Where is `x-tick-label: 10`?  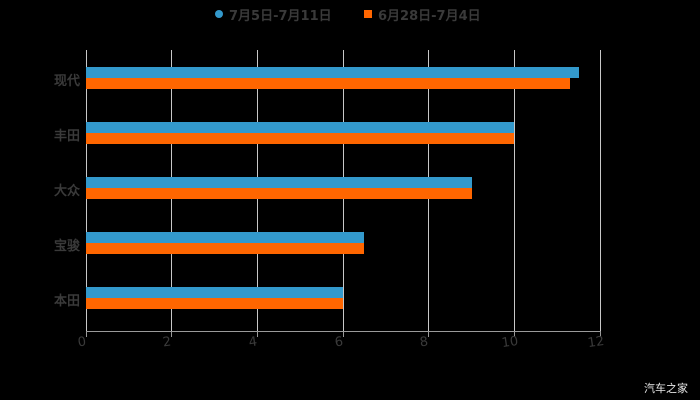
x-tick-label: 10 is located at coordinates (510, 342).